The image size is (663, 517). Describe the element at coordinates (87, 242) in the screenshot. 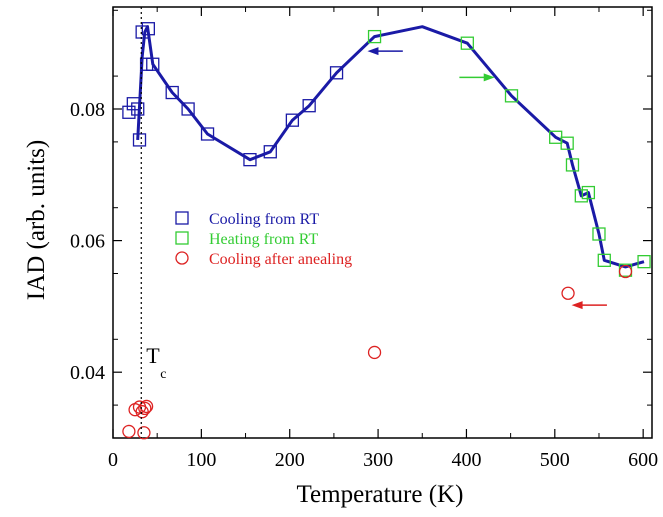

I see `y-tick-label: 0.06` at that location.